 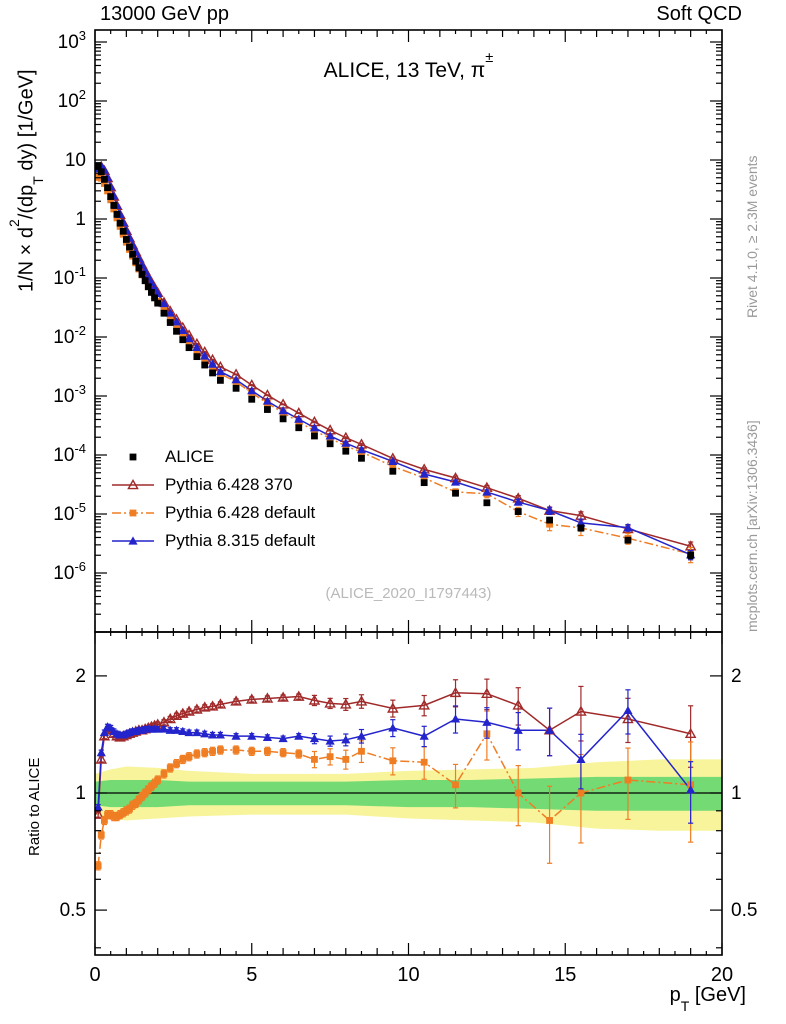 What do you see at coordinates (69, 394) in the screenshot?
I see `main-y-tick-label: 10⁻³` at bounding box center [69, 394].